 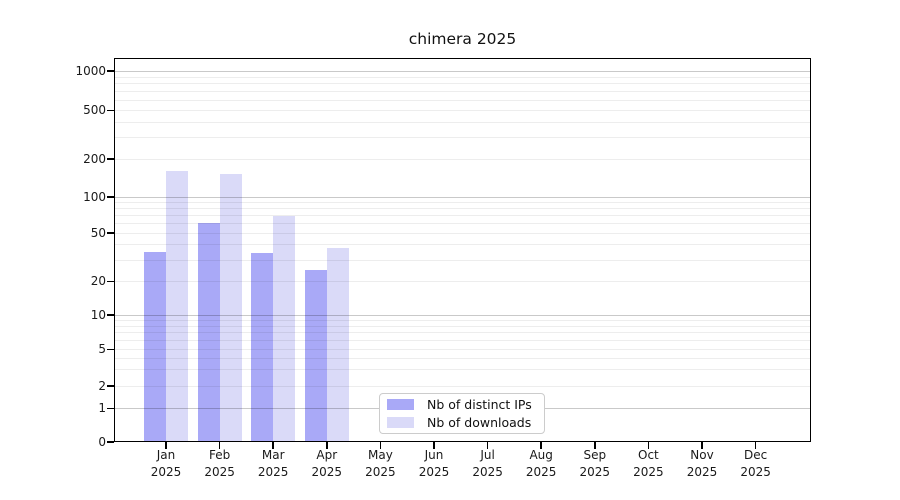 What do you see at coordinates (98, 281) in the screenshot?
I see `y-tick-label: 20` at bounding box center [98, 281].